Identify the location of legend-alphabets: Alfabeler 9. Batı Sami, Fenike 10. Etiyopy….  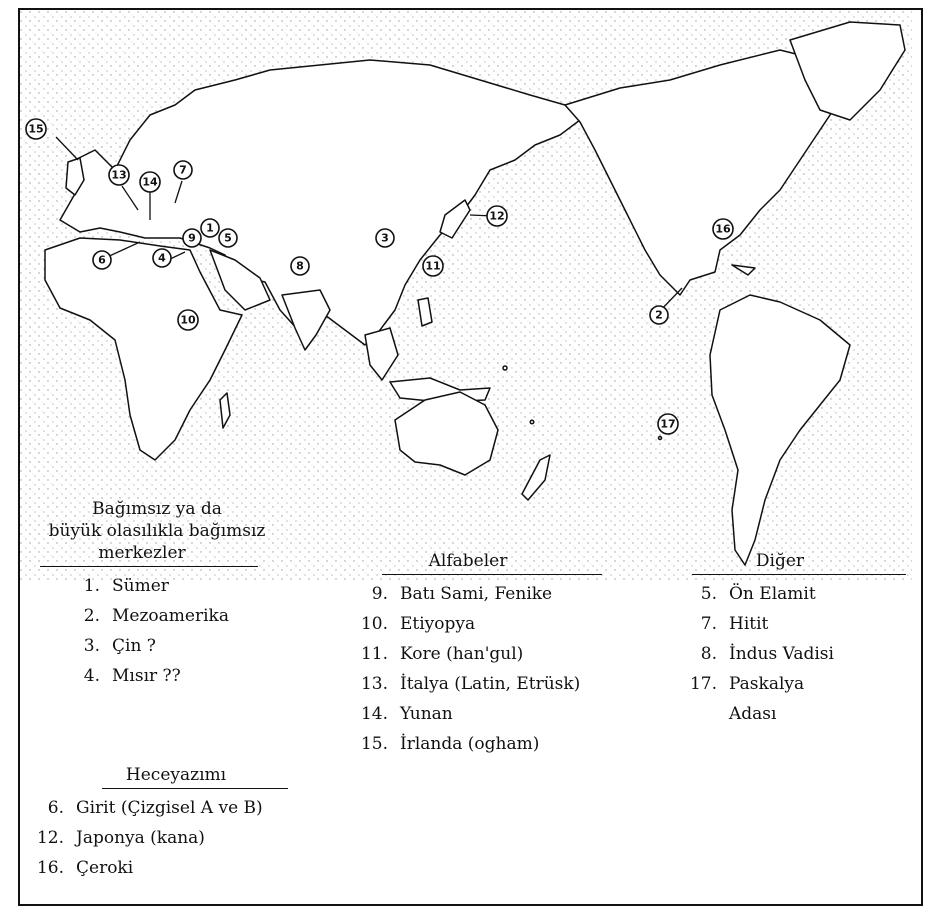
(502, 654).